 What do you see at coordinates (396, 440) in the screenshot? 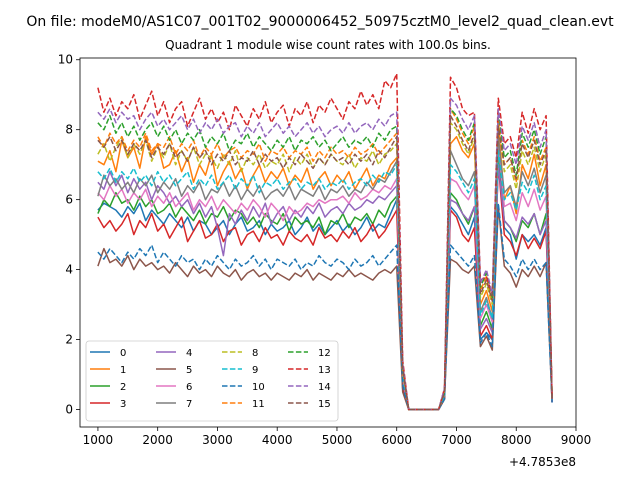
I see `x-tick-label: 6000` at bounding box center [396, 440].